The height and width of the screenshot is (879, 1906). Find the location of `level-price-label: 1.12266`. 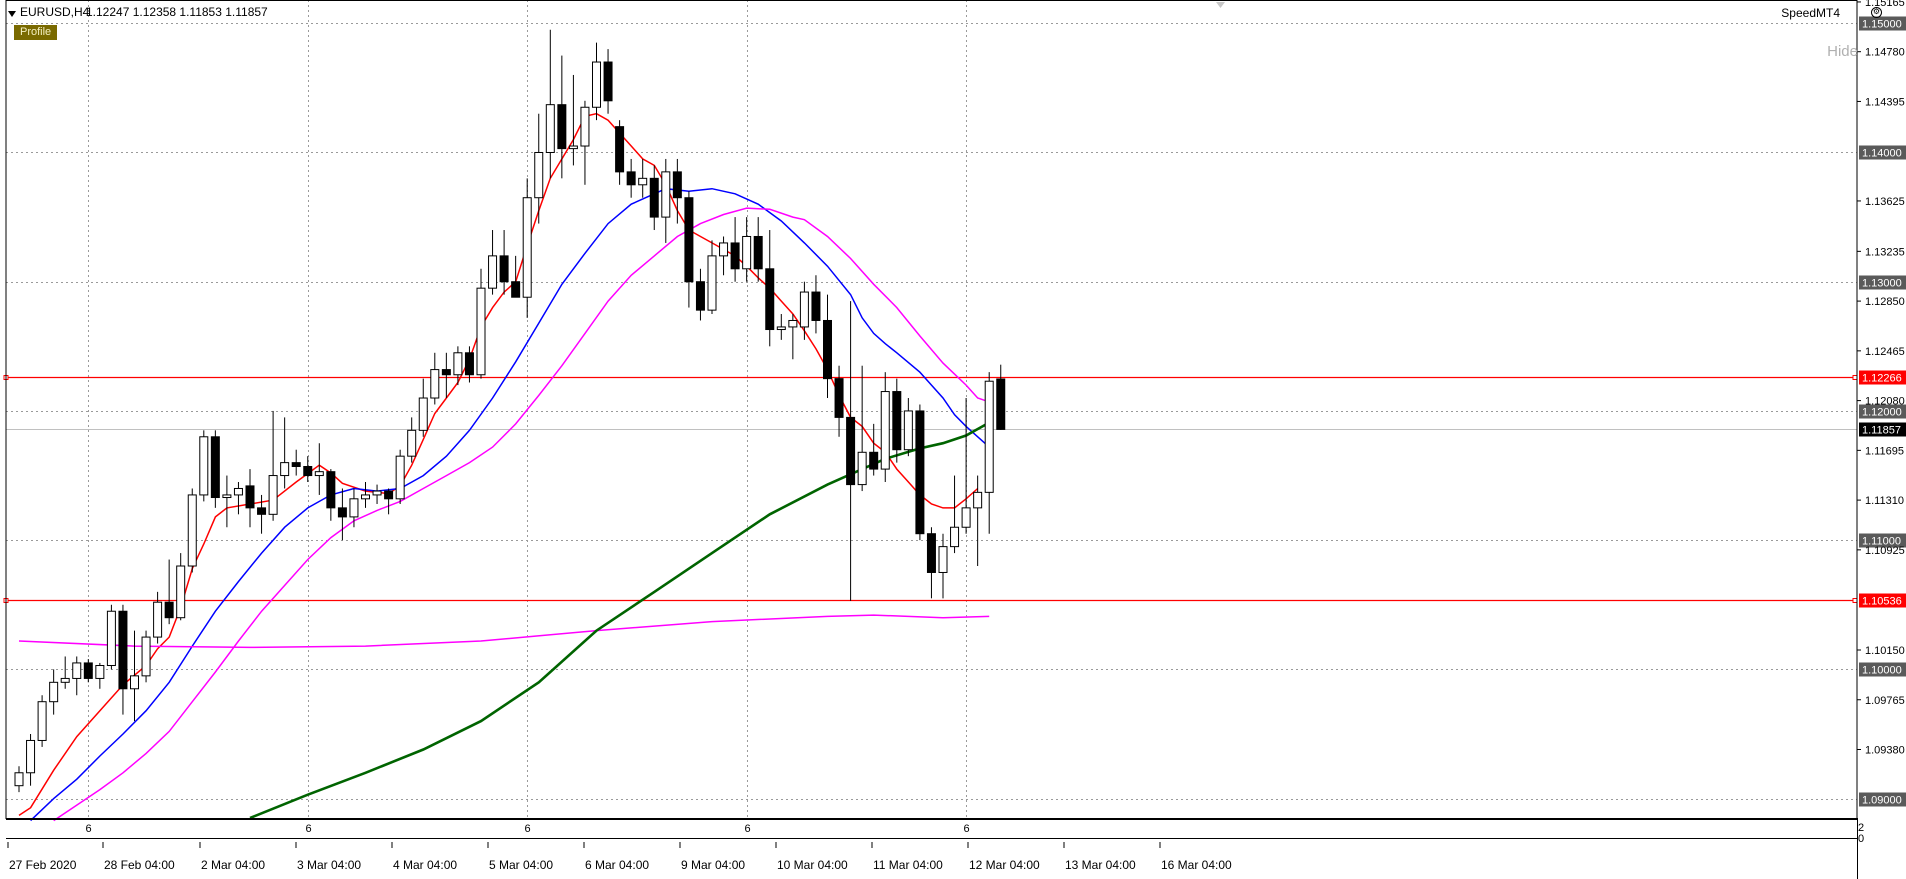

level-price-label: 1.12266 is located at coordinates (1882, 379).